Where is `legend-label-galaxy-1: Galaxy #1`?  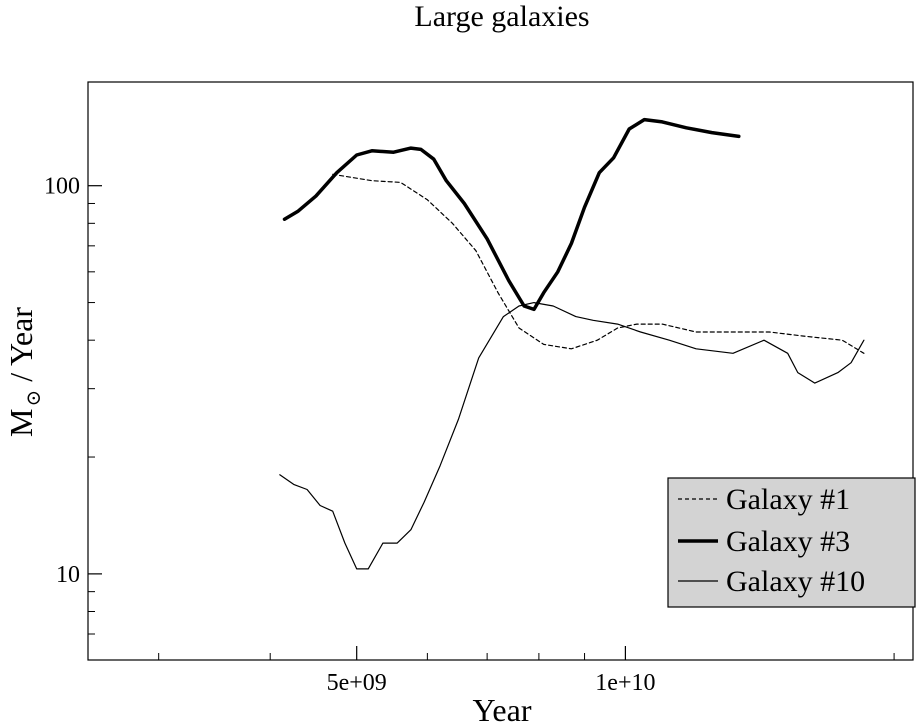 legend-label-galaxy-1: Galaxy #1 is located at coordinates (788, 499).